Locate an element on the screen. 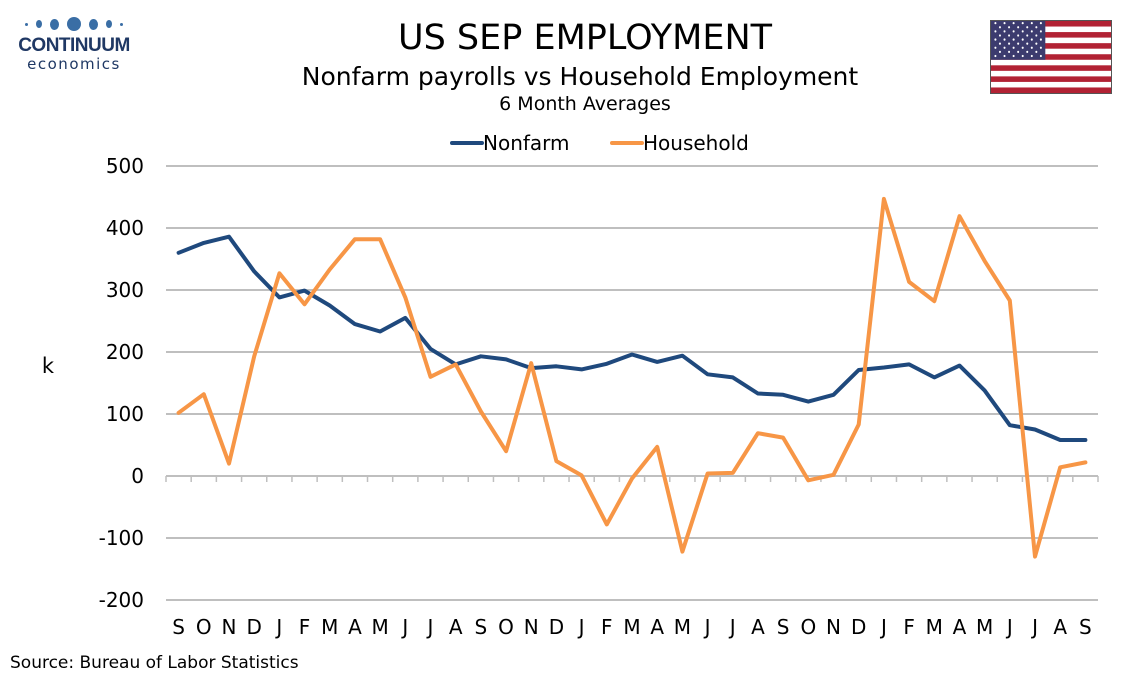  logo-name: CONTINUUM is located at coordinates (74, 45).